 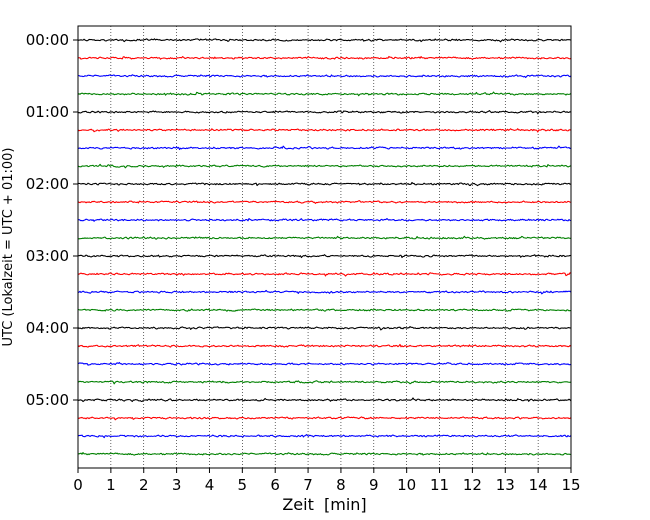 What do you see at coordinates (275, 485) in the screenshot?
I see `x-tick-label: 6` at bounding box center [275, 485].